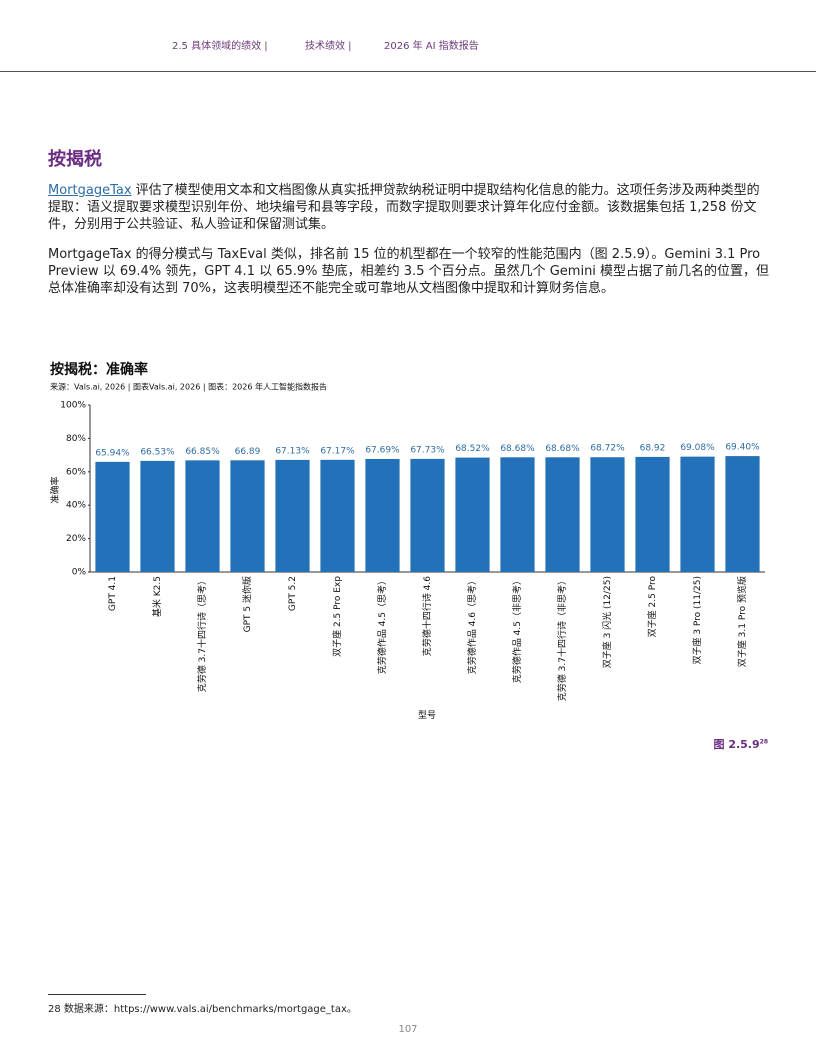  I want to click on header-item: 2026 年 AI 指数报告, so click(431, 46).